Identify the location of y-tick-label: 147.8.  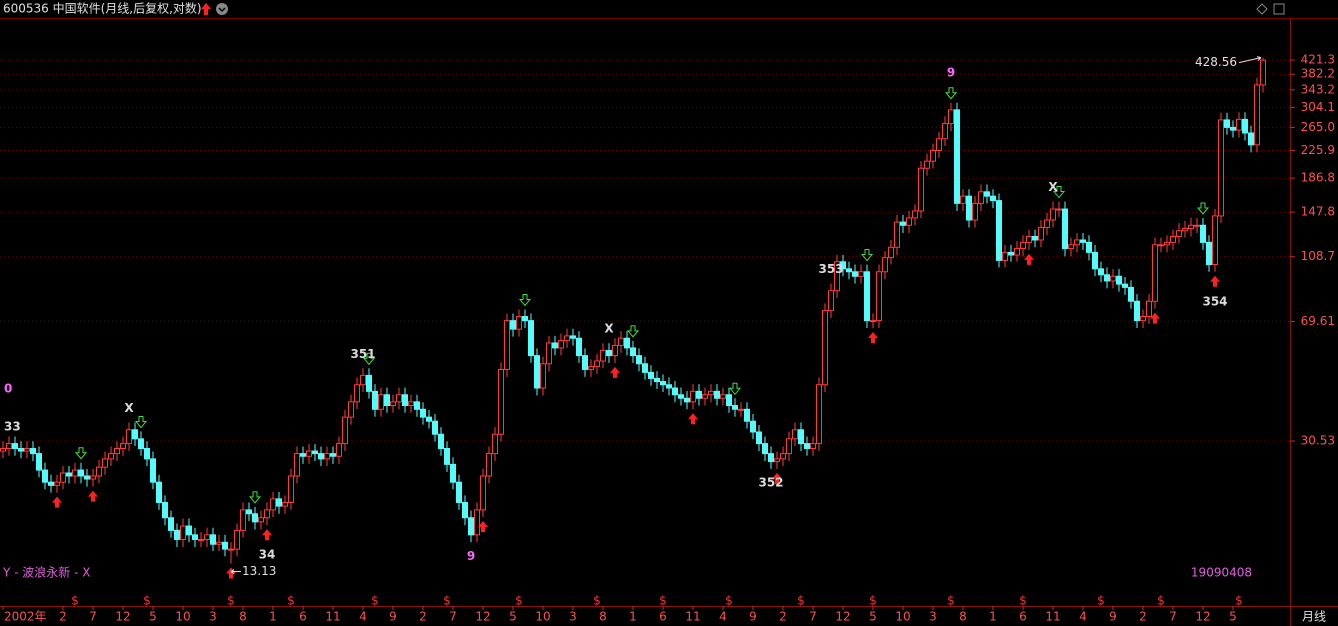
(1318, 212).